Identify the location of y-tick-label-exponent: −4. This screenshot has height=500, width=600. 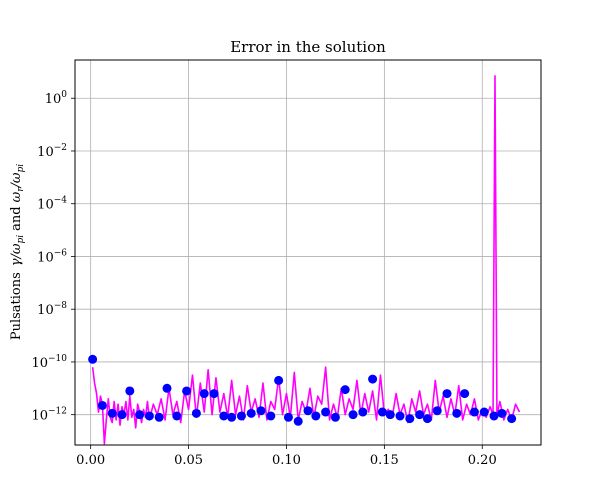
(61, 201).